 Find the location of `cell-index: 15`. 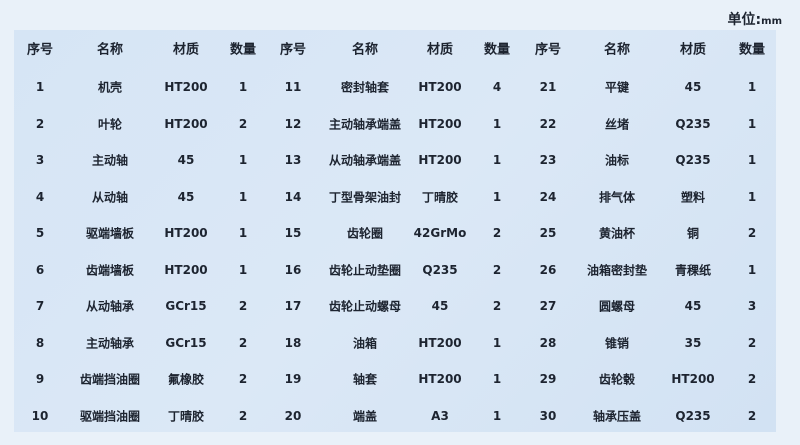

cell-index: 15 is located at coordinates (293, 233).